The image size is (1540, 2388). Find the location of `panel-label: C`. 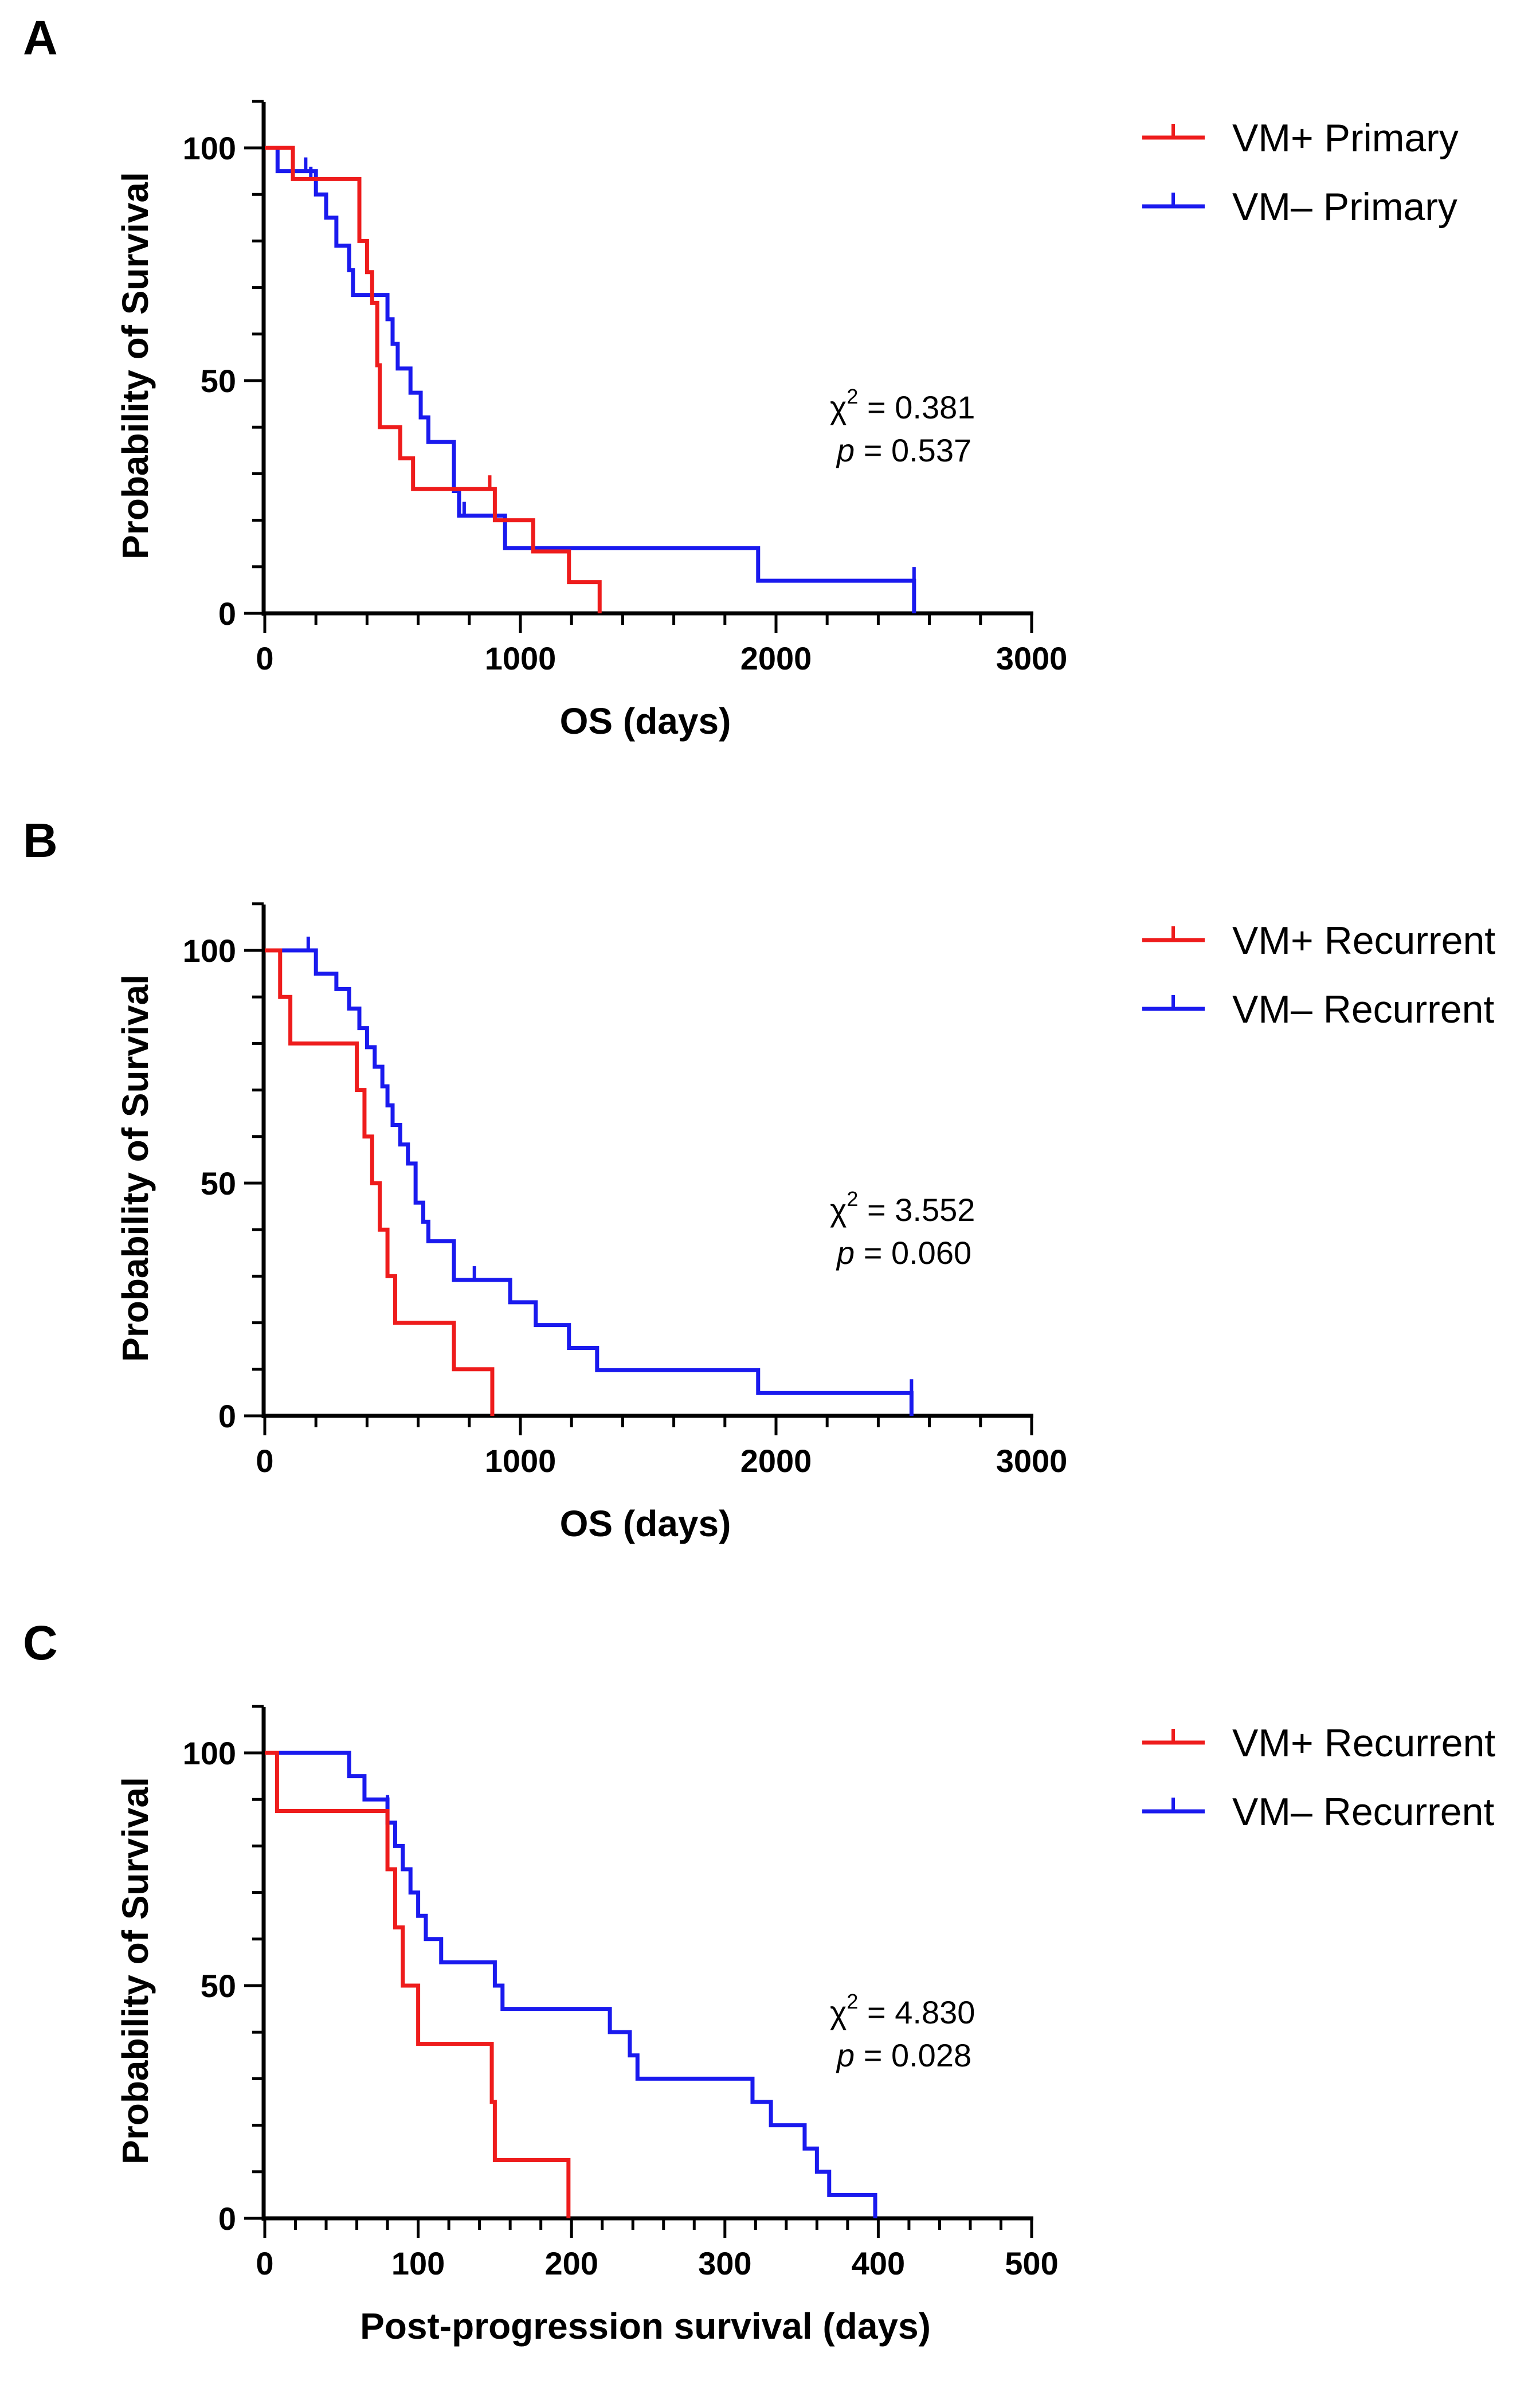

panel-label: C is located at coordinates (40, 1643).